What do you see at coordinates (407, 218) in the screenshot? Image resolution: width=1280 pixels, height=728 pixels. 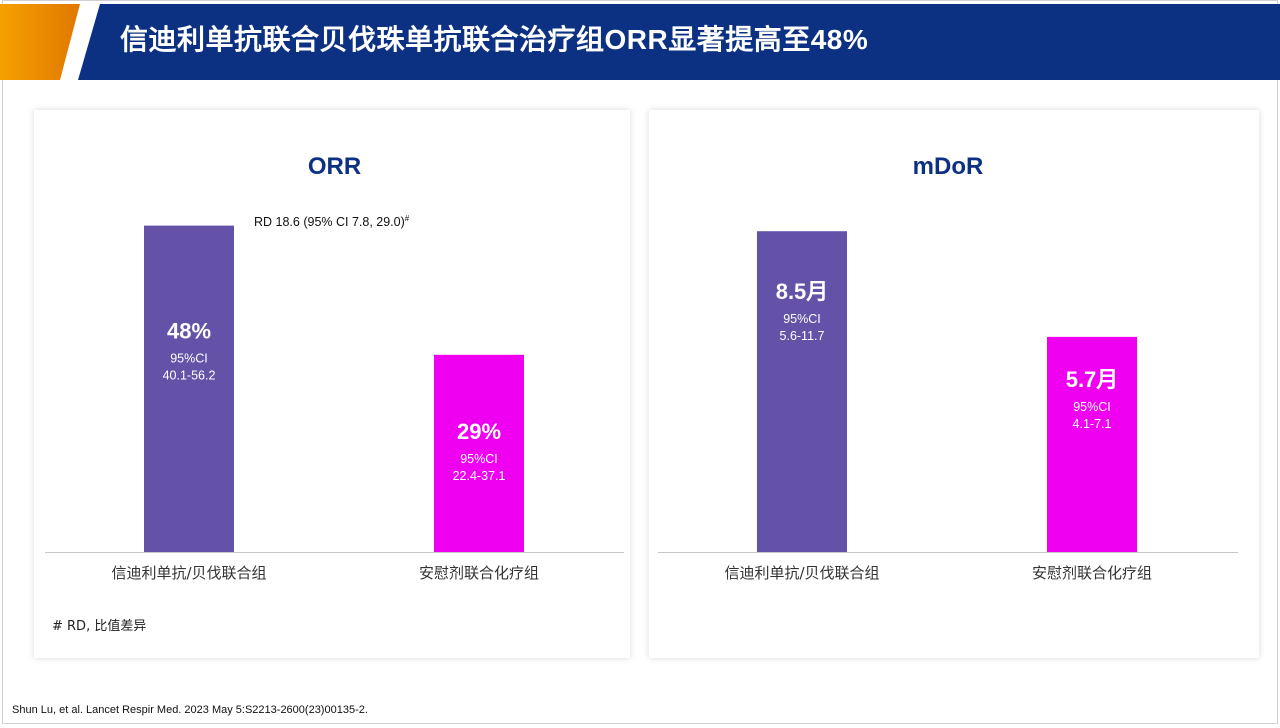 I see `rd-annotation-mark: #` at bounding box center [407, 218].